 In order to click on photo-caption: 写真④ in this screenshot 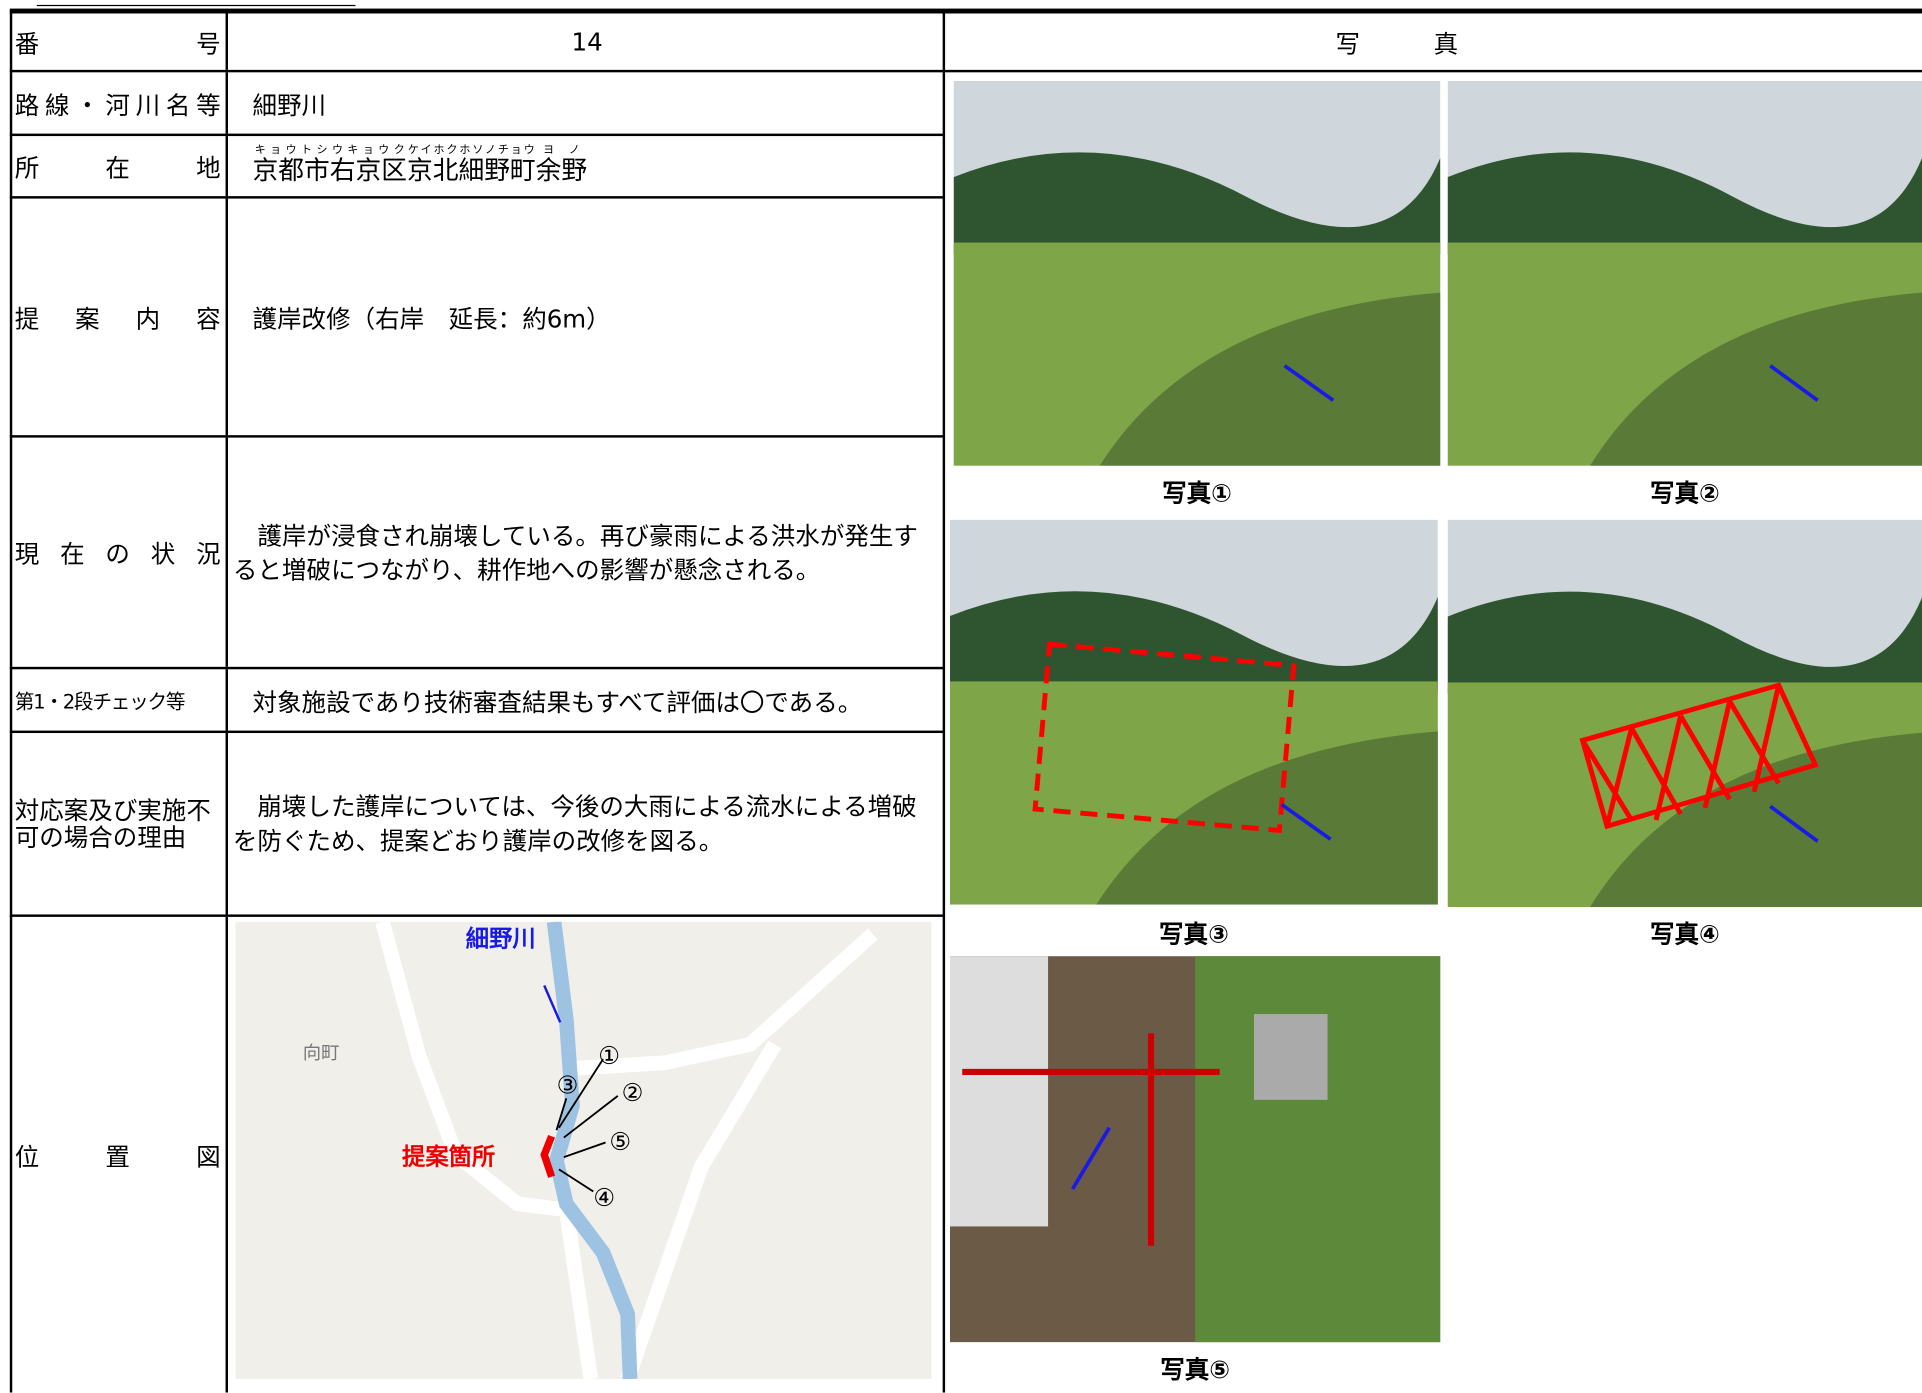, I will do `click(1684, 934)`.